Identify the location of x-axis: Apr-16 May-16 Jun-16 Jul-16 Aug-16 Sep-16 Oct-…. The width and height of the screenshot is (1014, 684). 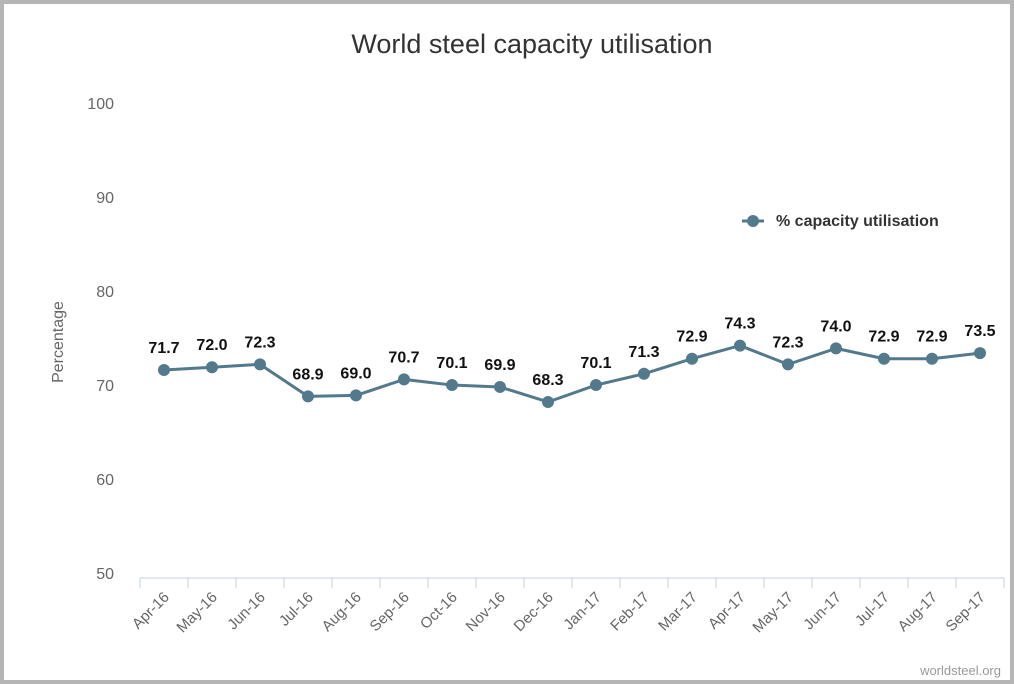
(567, 606).